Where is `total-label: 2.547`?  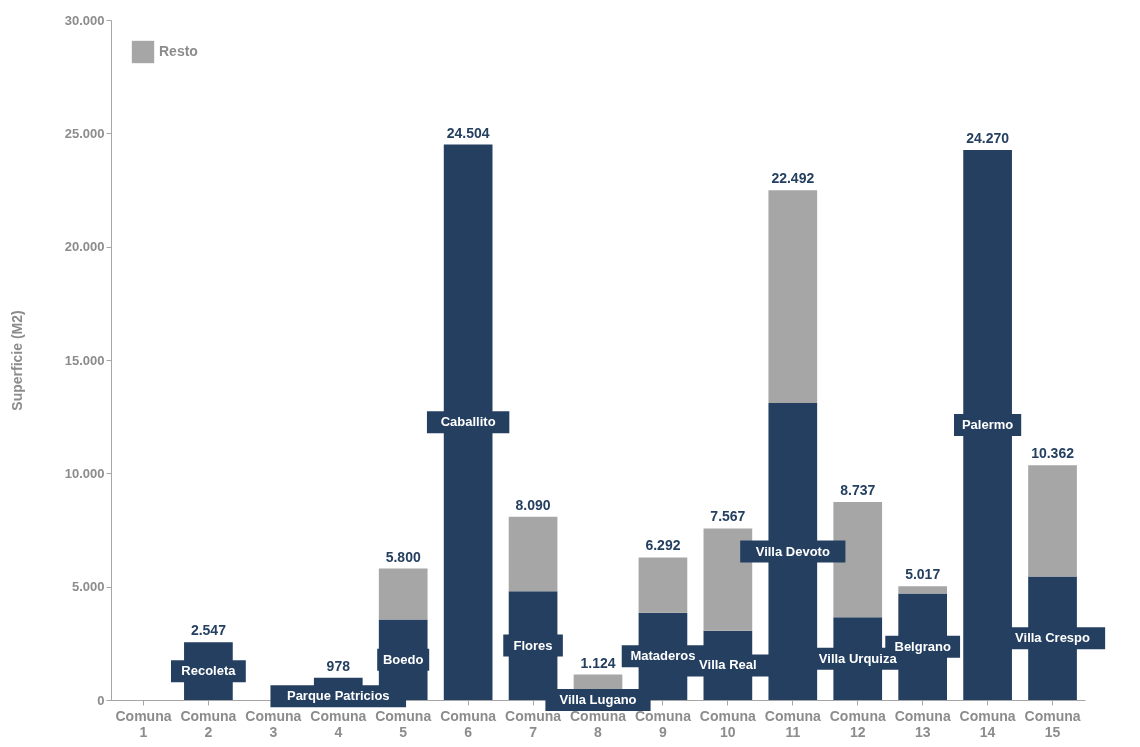 total-label: 2.547 is located at coordinates (208, 630).